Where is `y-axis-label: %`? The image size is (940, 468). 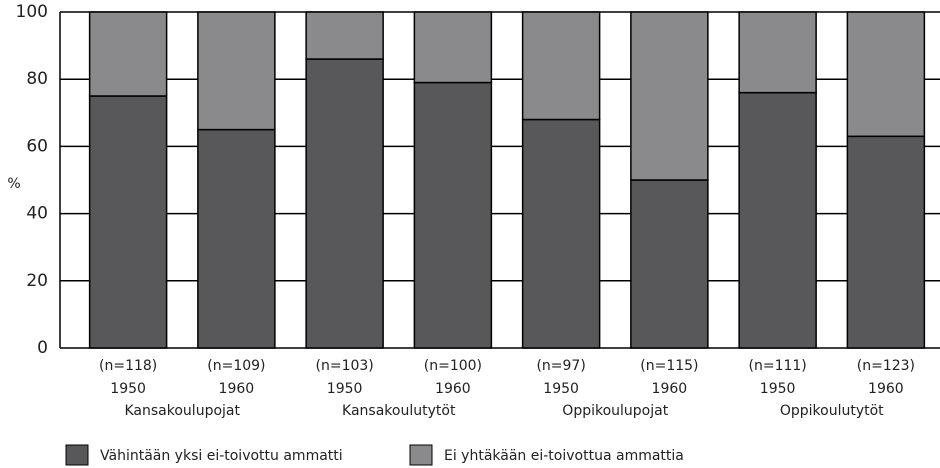 y-axis-label: % is located at coordinates (13, 184).